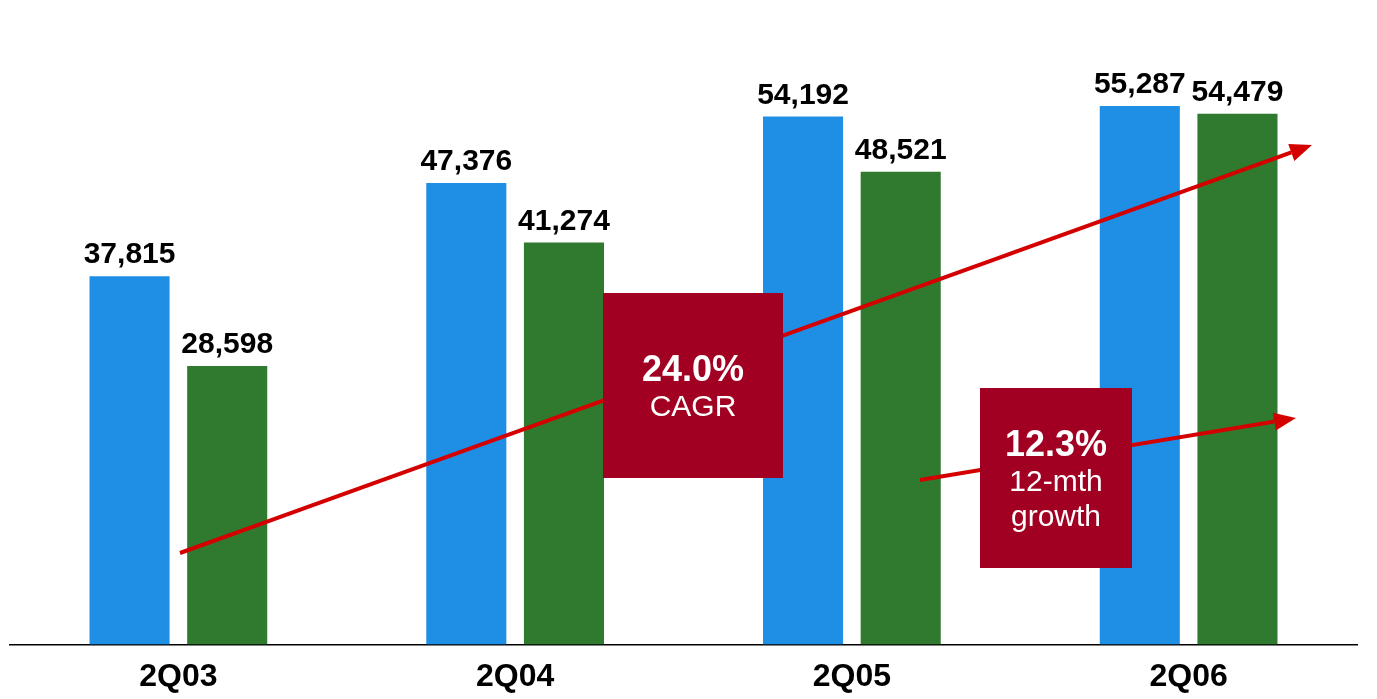  Describe the element at coordinates (564, 219) in the screenshot. I see `data-label: 41,274` at that location.